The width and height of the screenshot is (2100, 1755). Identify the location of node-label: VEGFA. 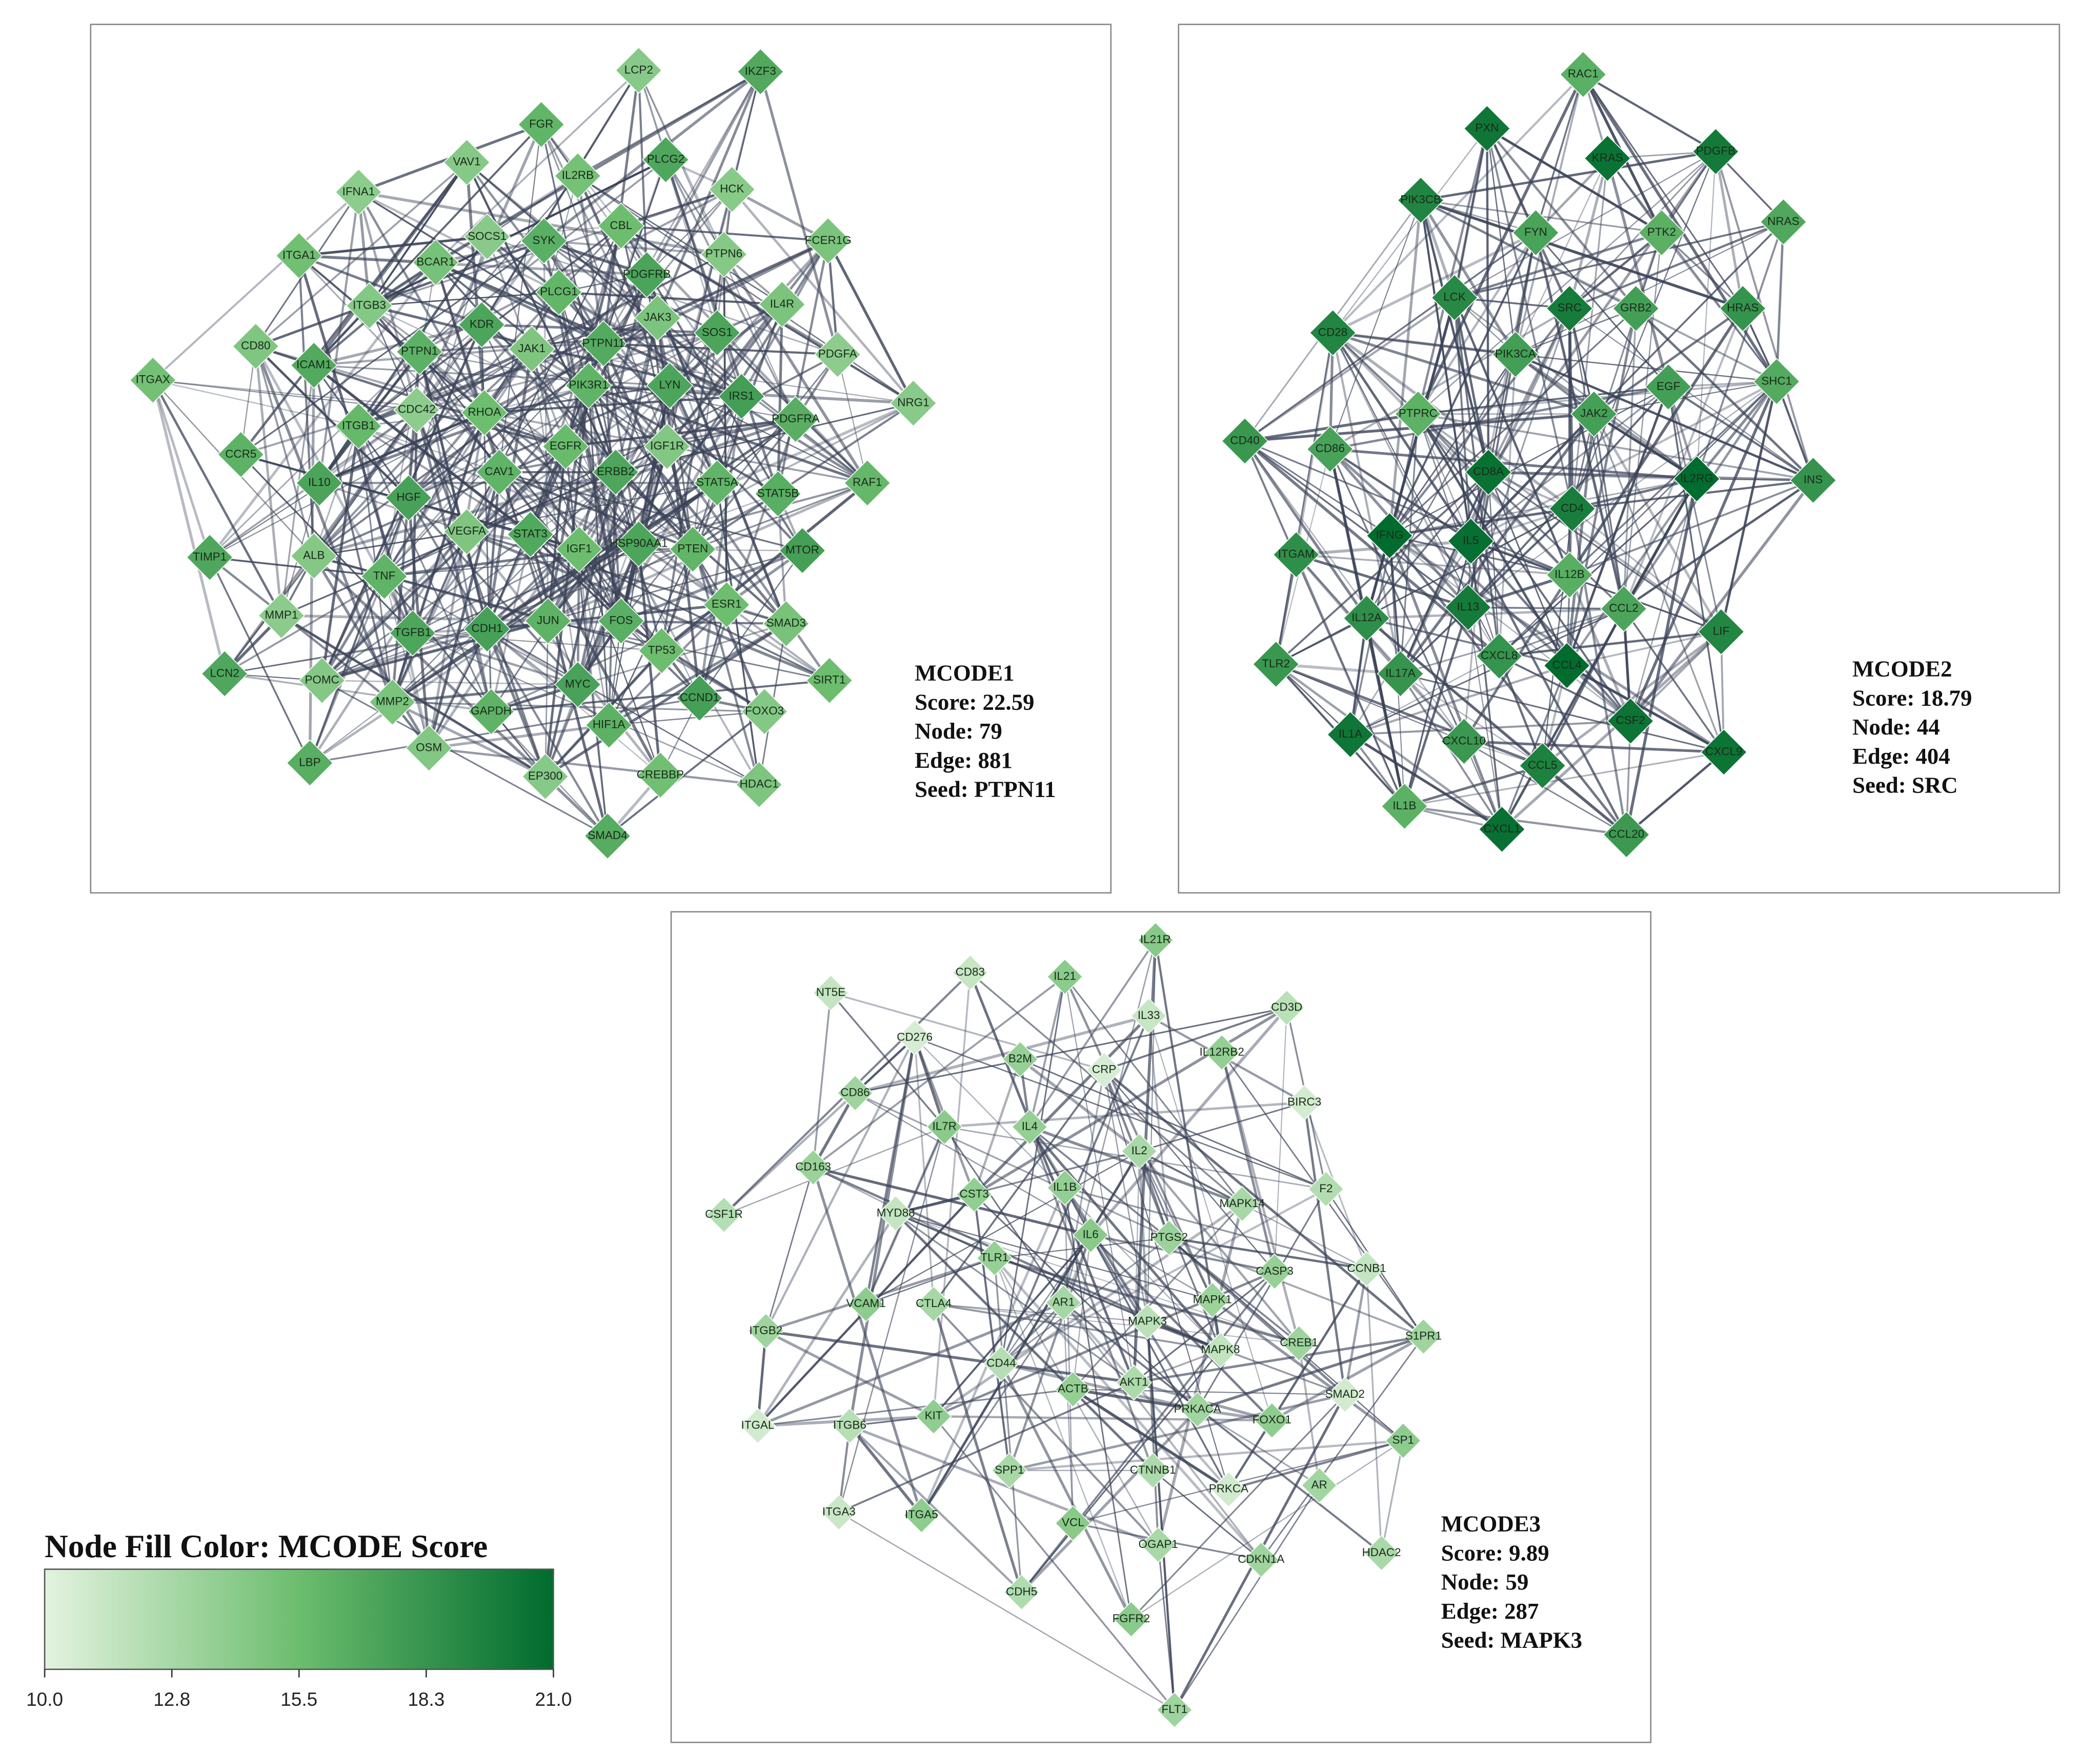
(467, 530).